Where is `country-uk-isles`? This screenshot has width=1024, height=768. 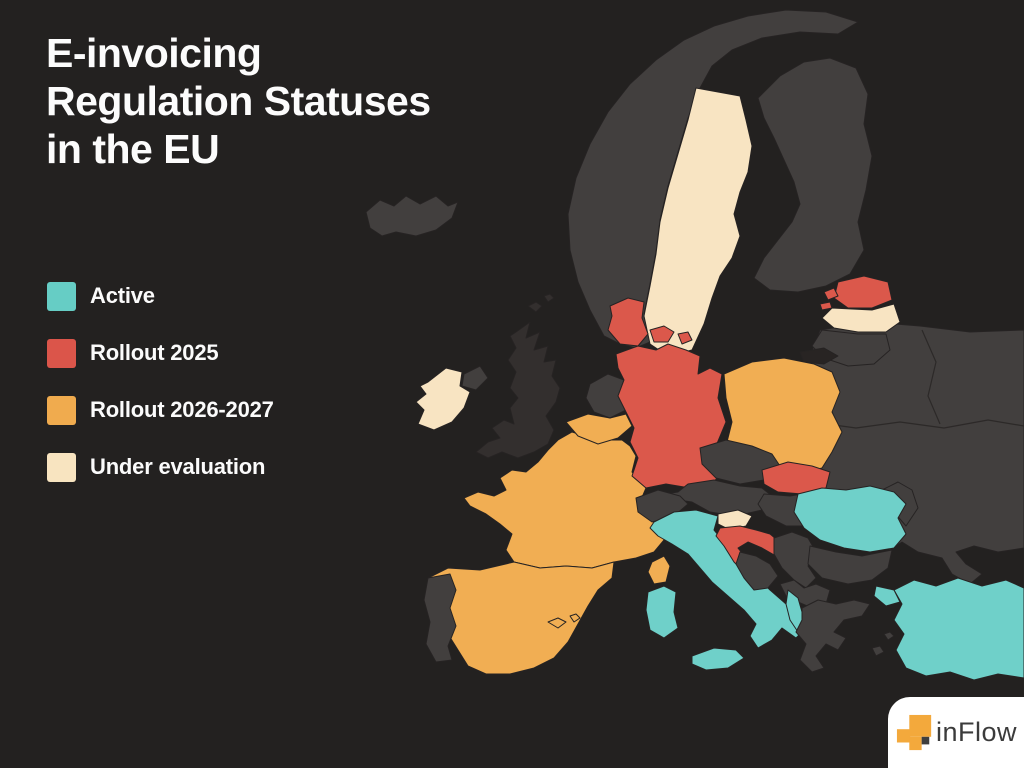
country-uk-isles is located at coordinates (541, 303).